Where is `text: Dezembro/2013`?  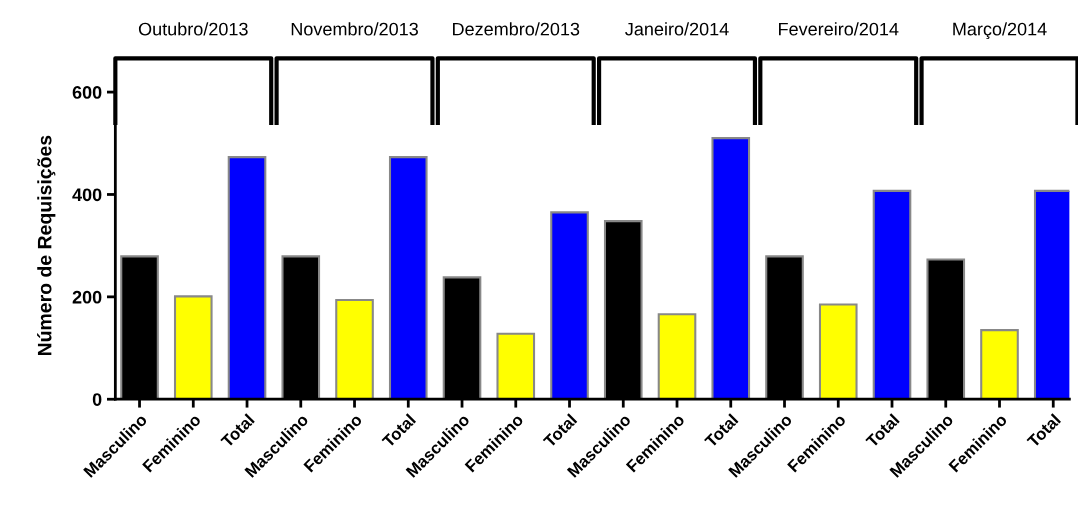
text: Dezembro/2013 is located at coordinates (516, 29).